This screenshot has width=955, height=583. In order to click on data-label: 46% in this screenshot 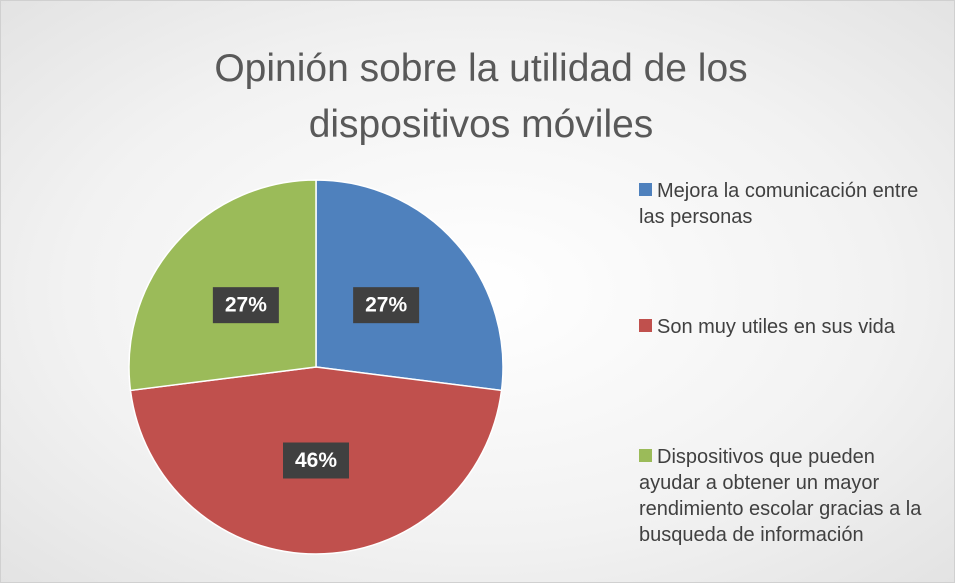, I will do `click(316, 460)`.